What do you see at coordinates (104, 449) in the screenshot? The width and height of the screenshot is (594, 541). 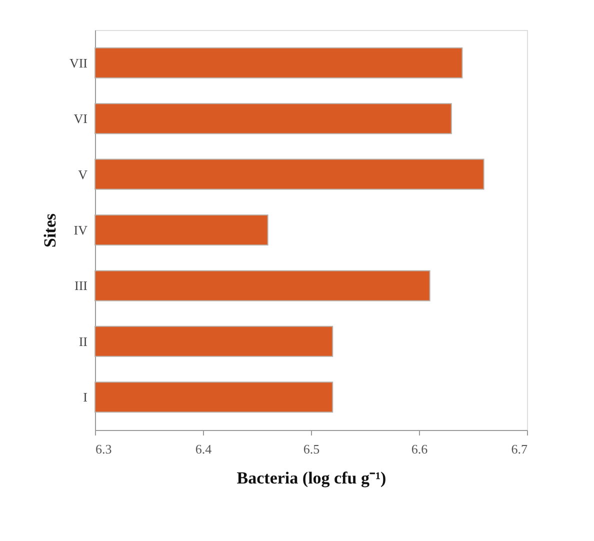 I see `x-tick-label: 6.3` at bounding box center [104, 449].